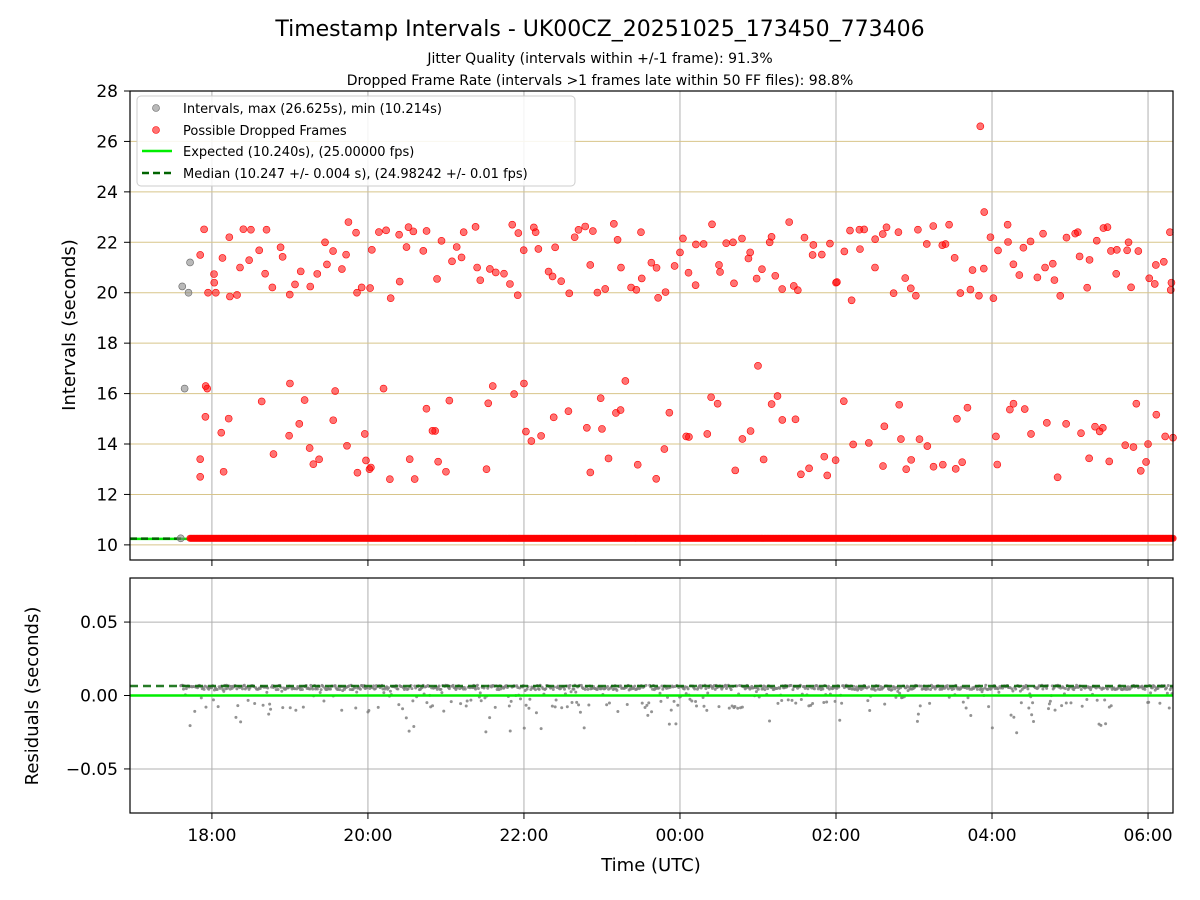 Image resolution: width=1200 pixels, height=900 pixels. What do you see at coordinates (156, 130) in the screenshot?
I see `legend-dropped-marker` at bounding box center [156, 130].